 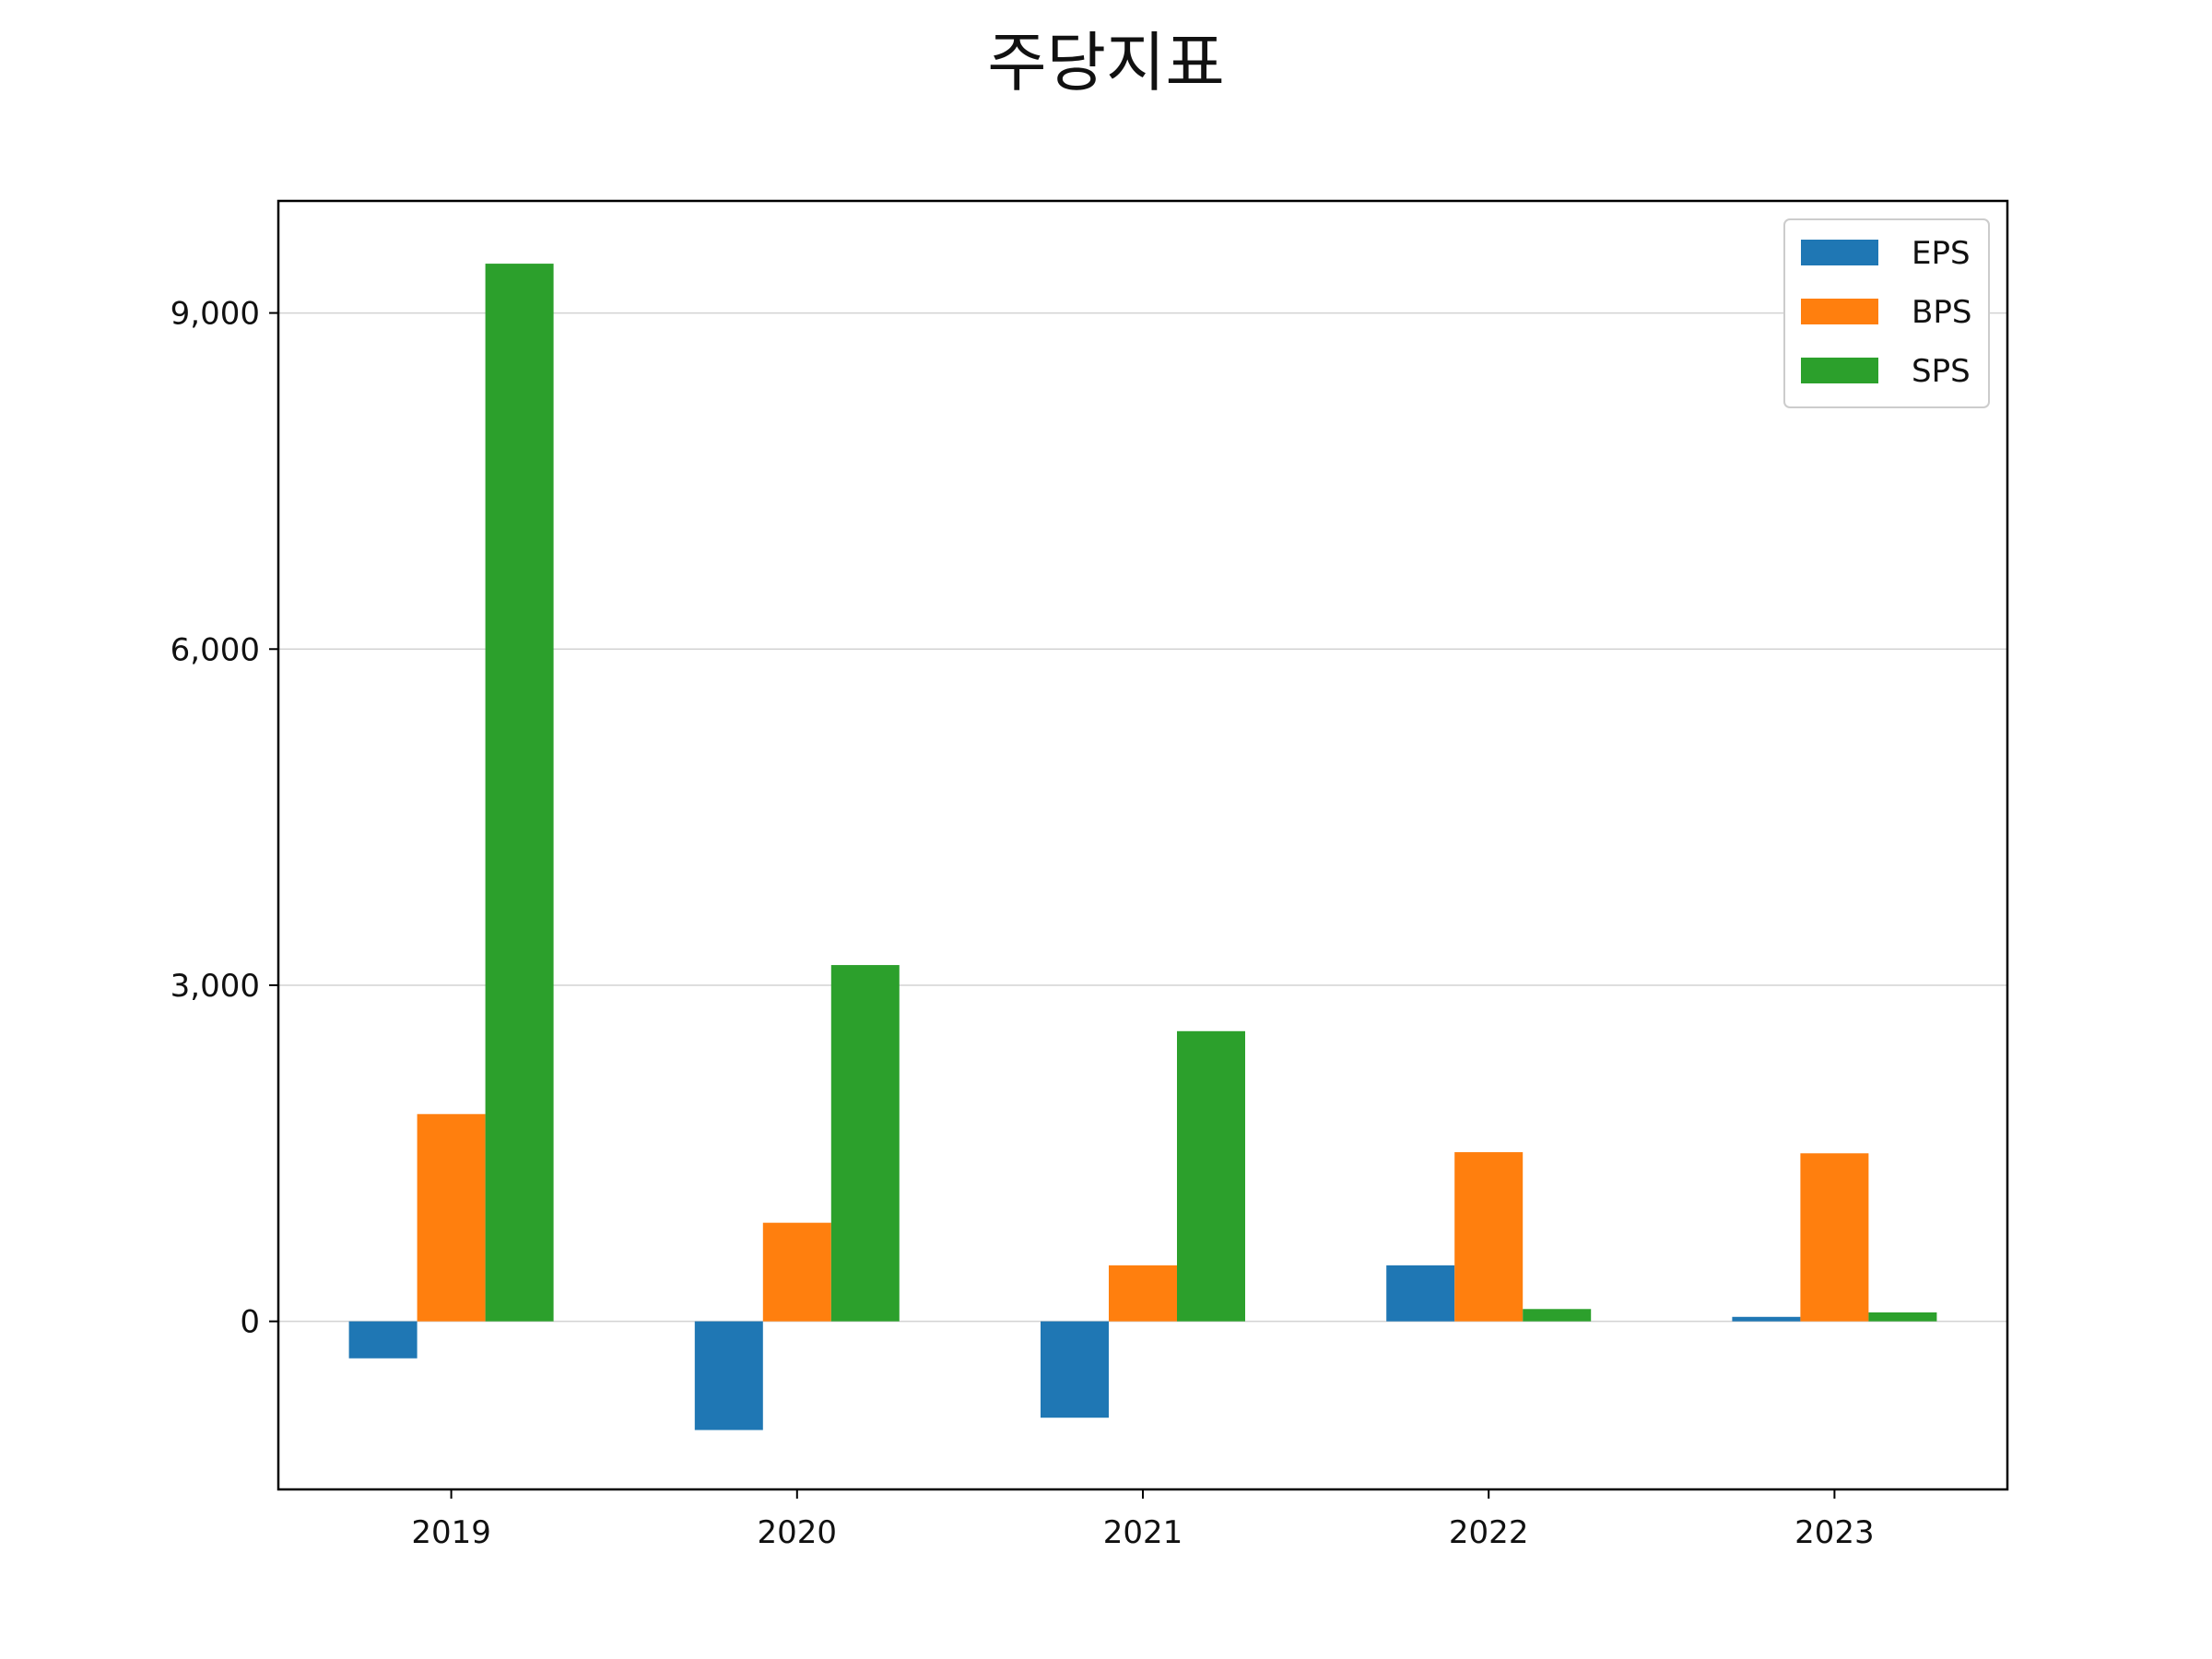 What do you see at coordinates (215, 314) in the screenshot?
I see `y-tick-label: 9,000` at bounding box center [215, 314].